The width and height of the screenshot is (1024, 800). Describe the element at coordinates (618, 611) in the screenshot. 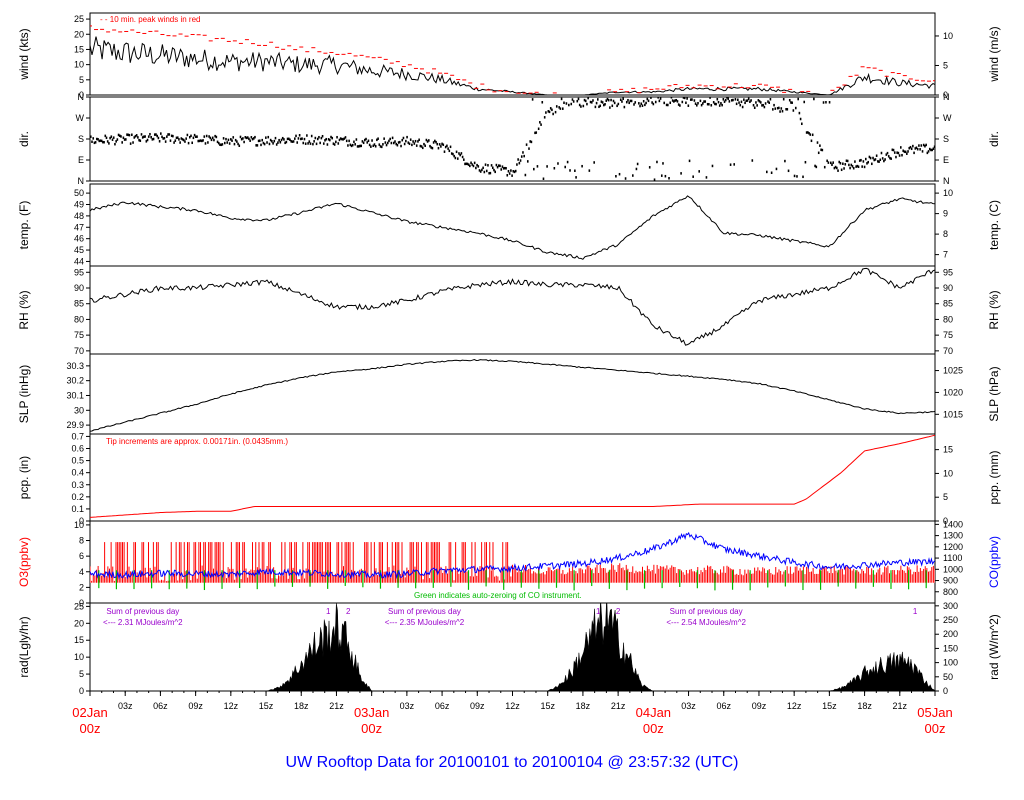

I see `rad-marker: 2` at that location.